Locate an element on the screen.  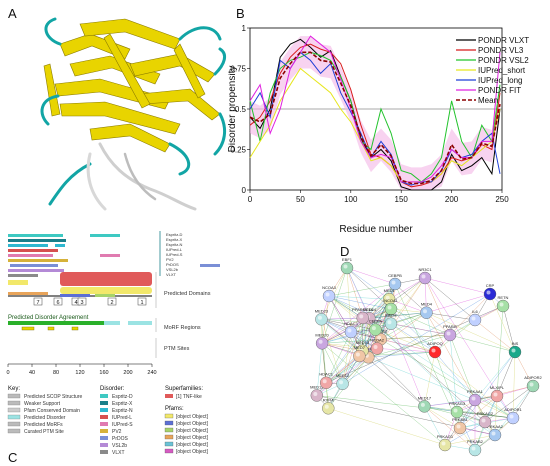
key-label: Pfam Conserved Domain is located at coordinates (52, 411).